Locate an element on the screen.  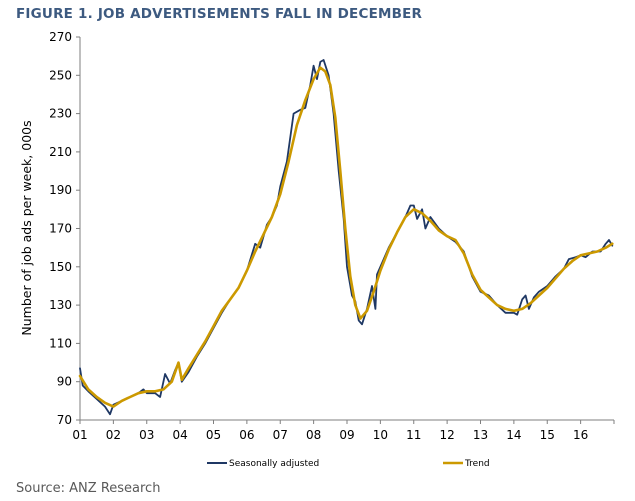
x-tick-label: 16 is located at coordinates (580, 435).